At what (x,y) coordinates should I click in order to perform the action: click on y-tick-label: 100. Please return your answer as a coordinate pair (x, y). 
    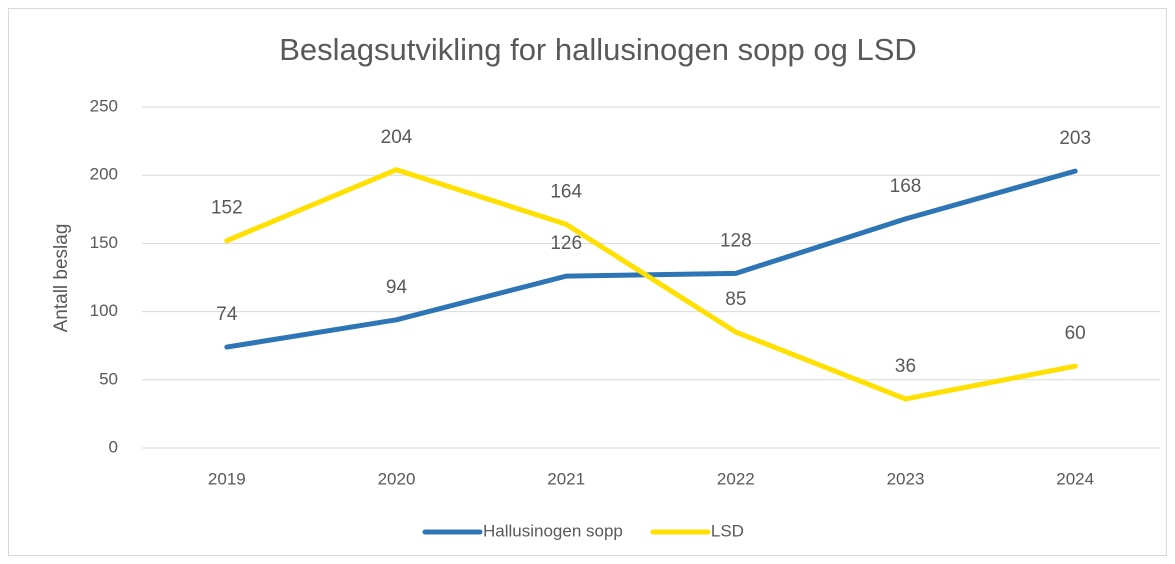
    Looking at the image, I should click on (104, 310).